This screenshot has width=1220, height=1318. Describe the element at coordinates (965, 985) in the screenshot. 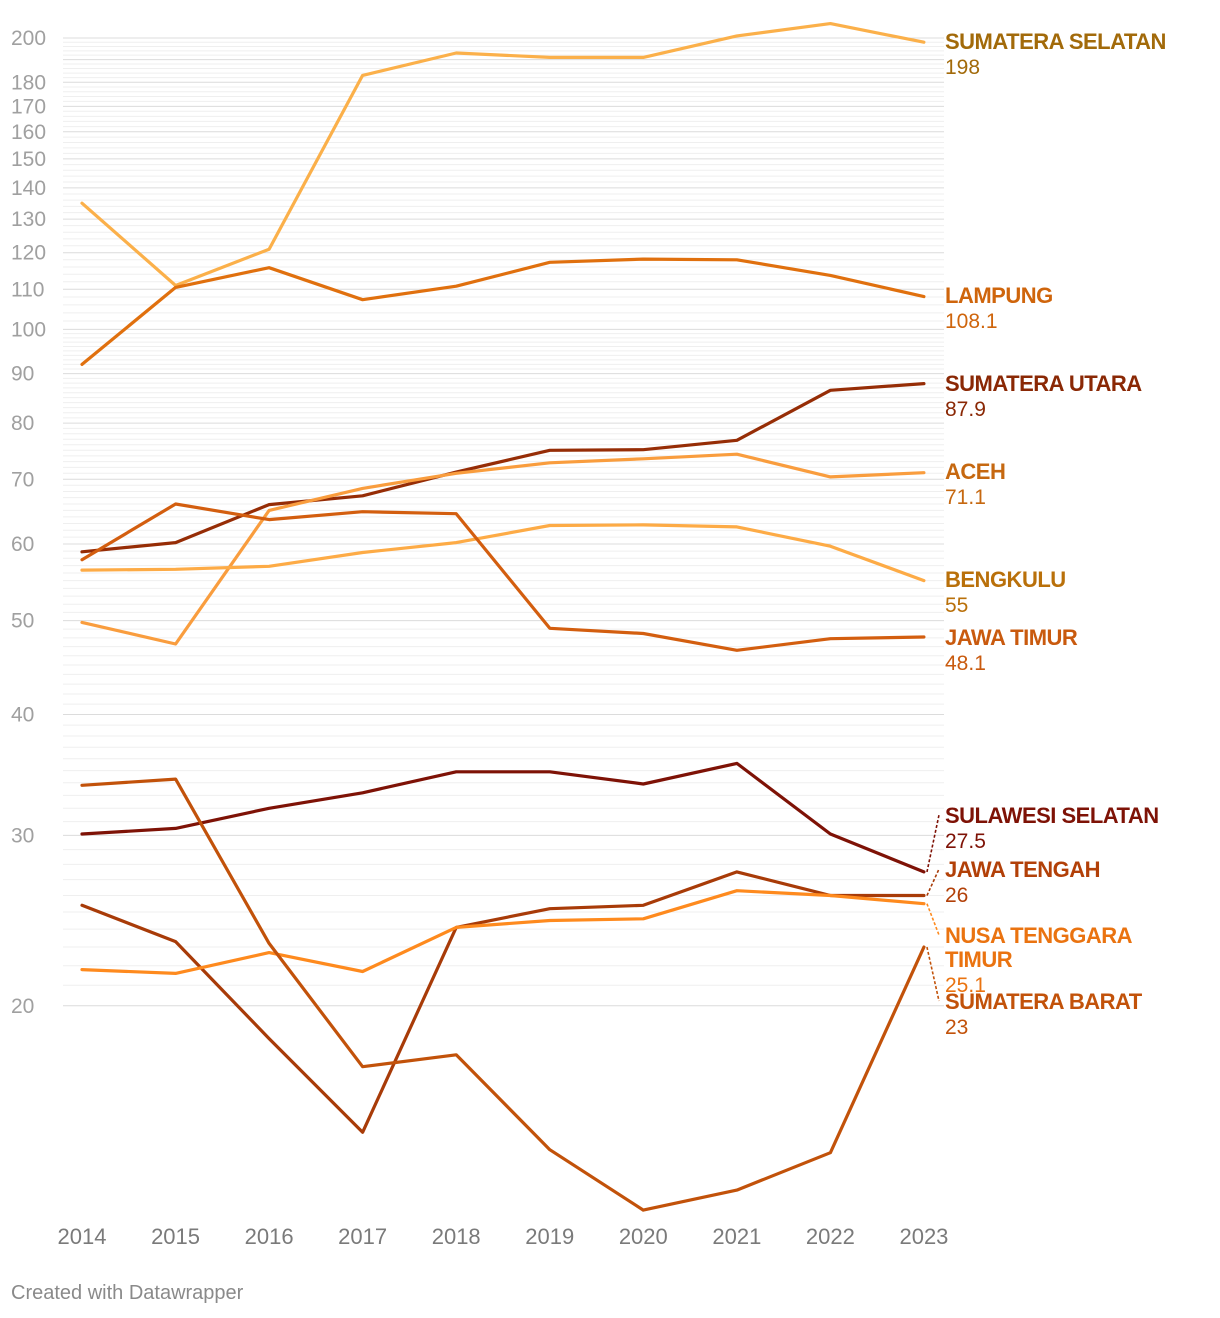

I see `series-label-value: 25.1` at that location.